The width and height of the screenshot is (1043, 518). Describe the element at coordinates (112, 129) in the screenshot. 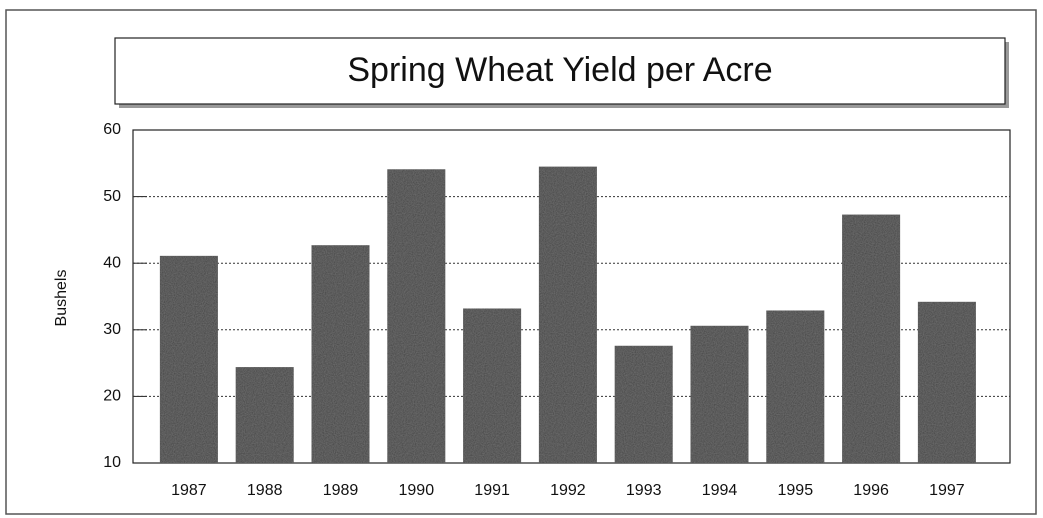

I see `y-tick-label: 60` at that location.